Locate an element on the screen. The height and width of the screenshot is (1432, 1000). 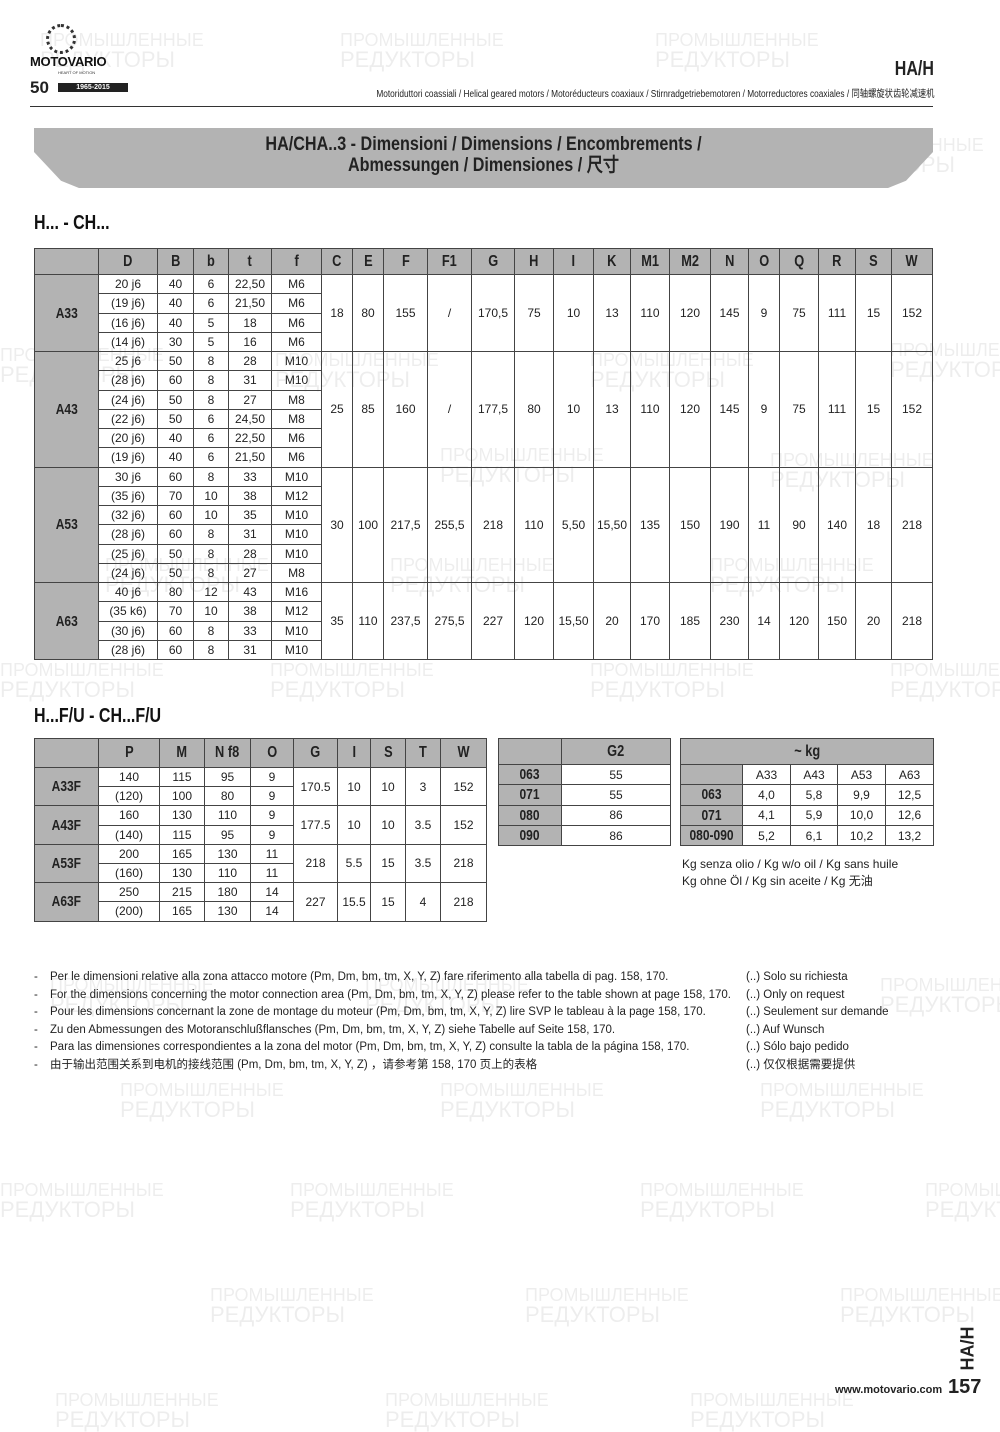
table-cell: 13 is located at coordinates (612, 409).